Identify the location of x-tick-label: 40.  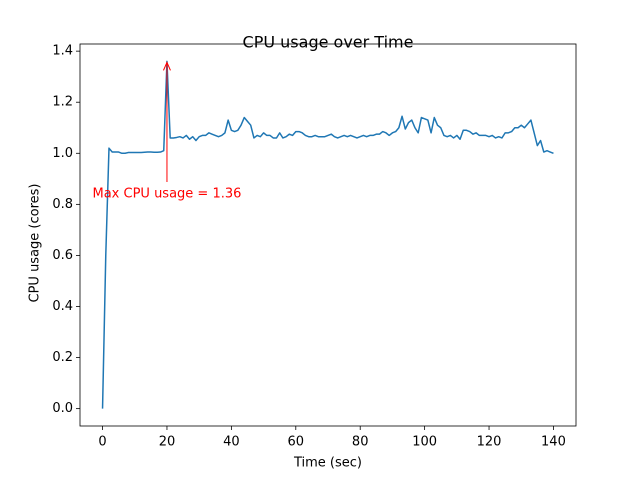
(231, 442).